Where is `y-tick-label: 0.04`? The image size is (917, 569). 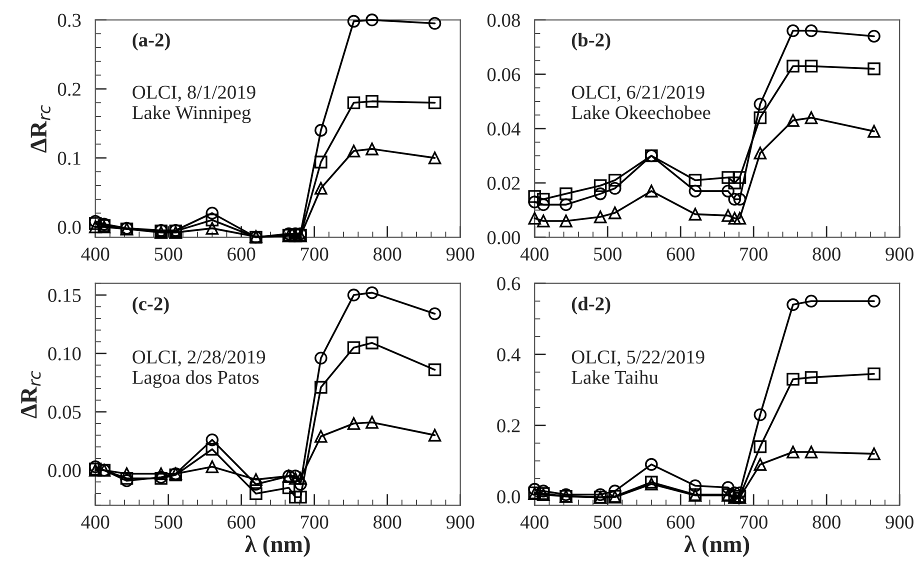 y-tick-label: 0.04 is located at coordinates (503, 129).